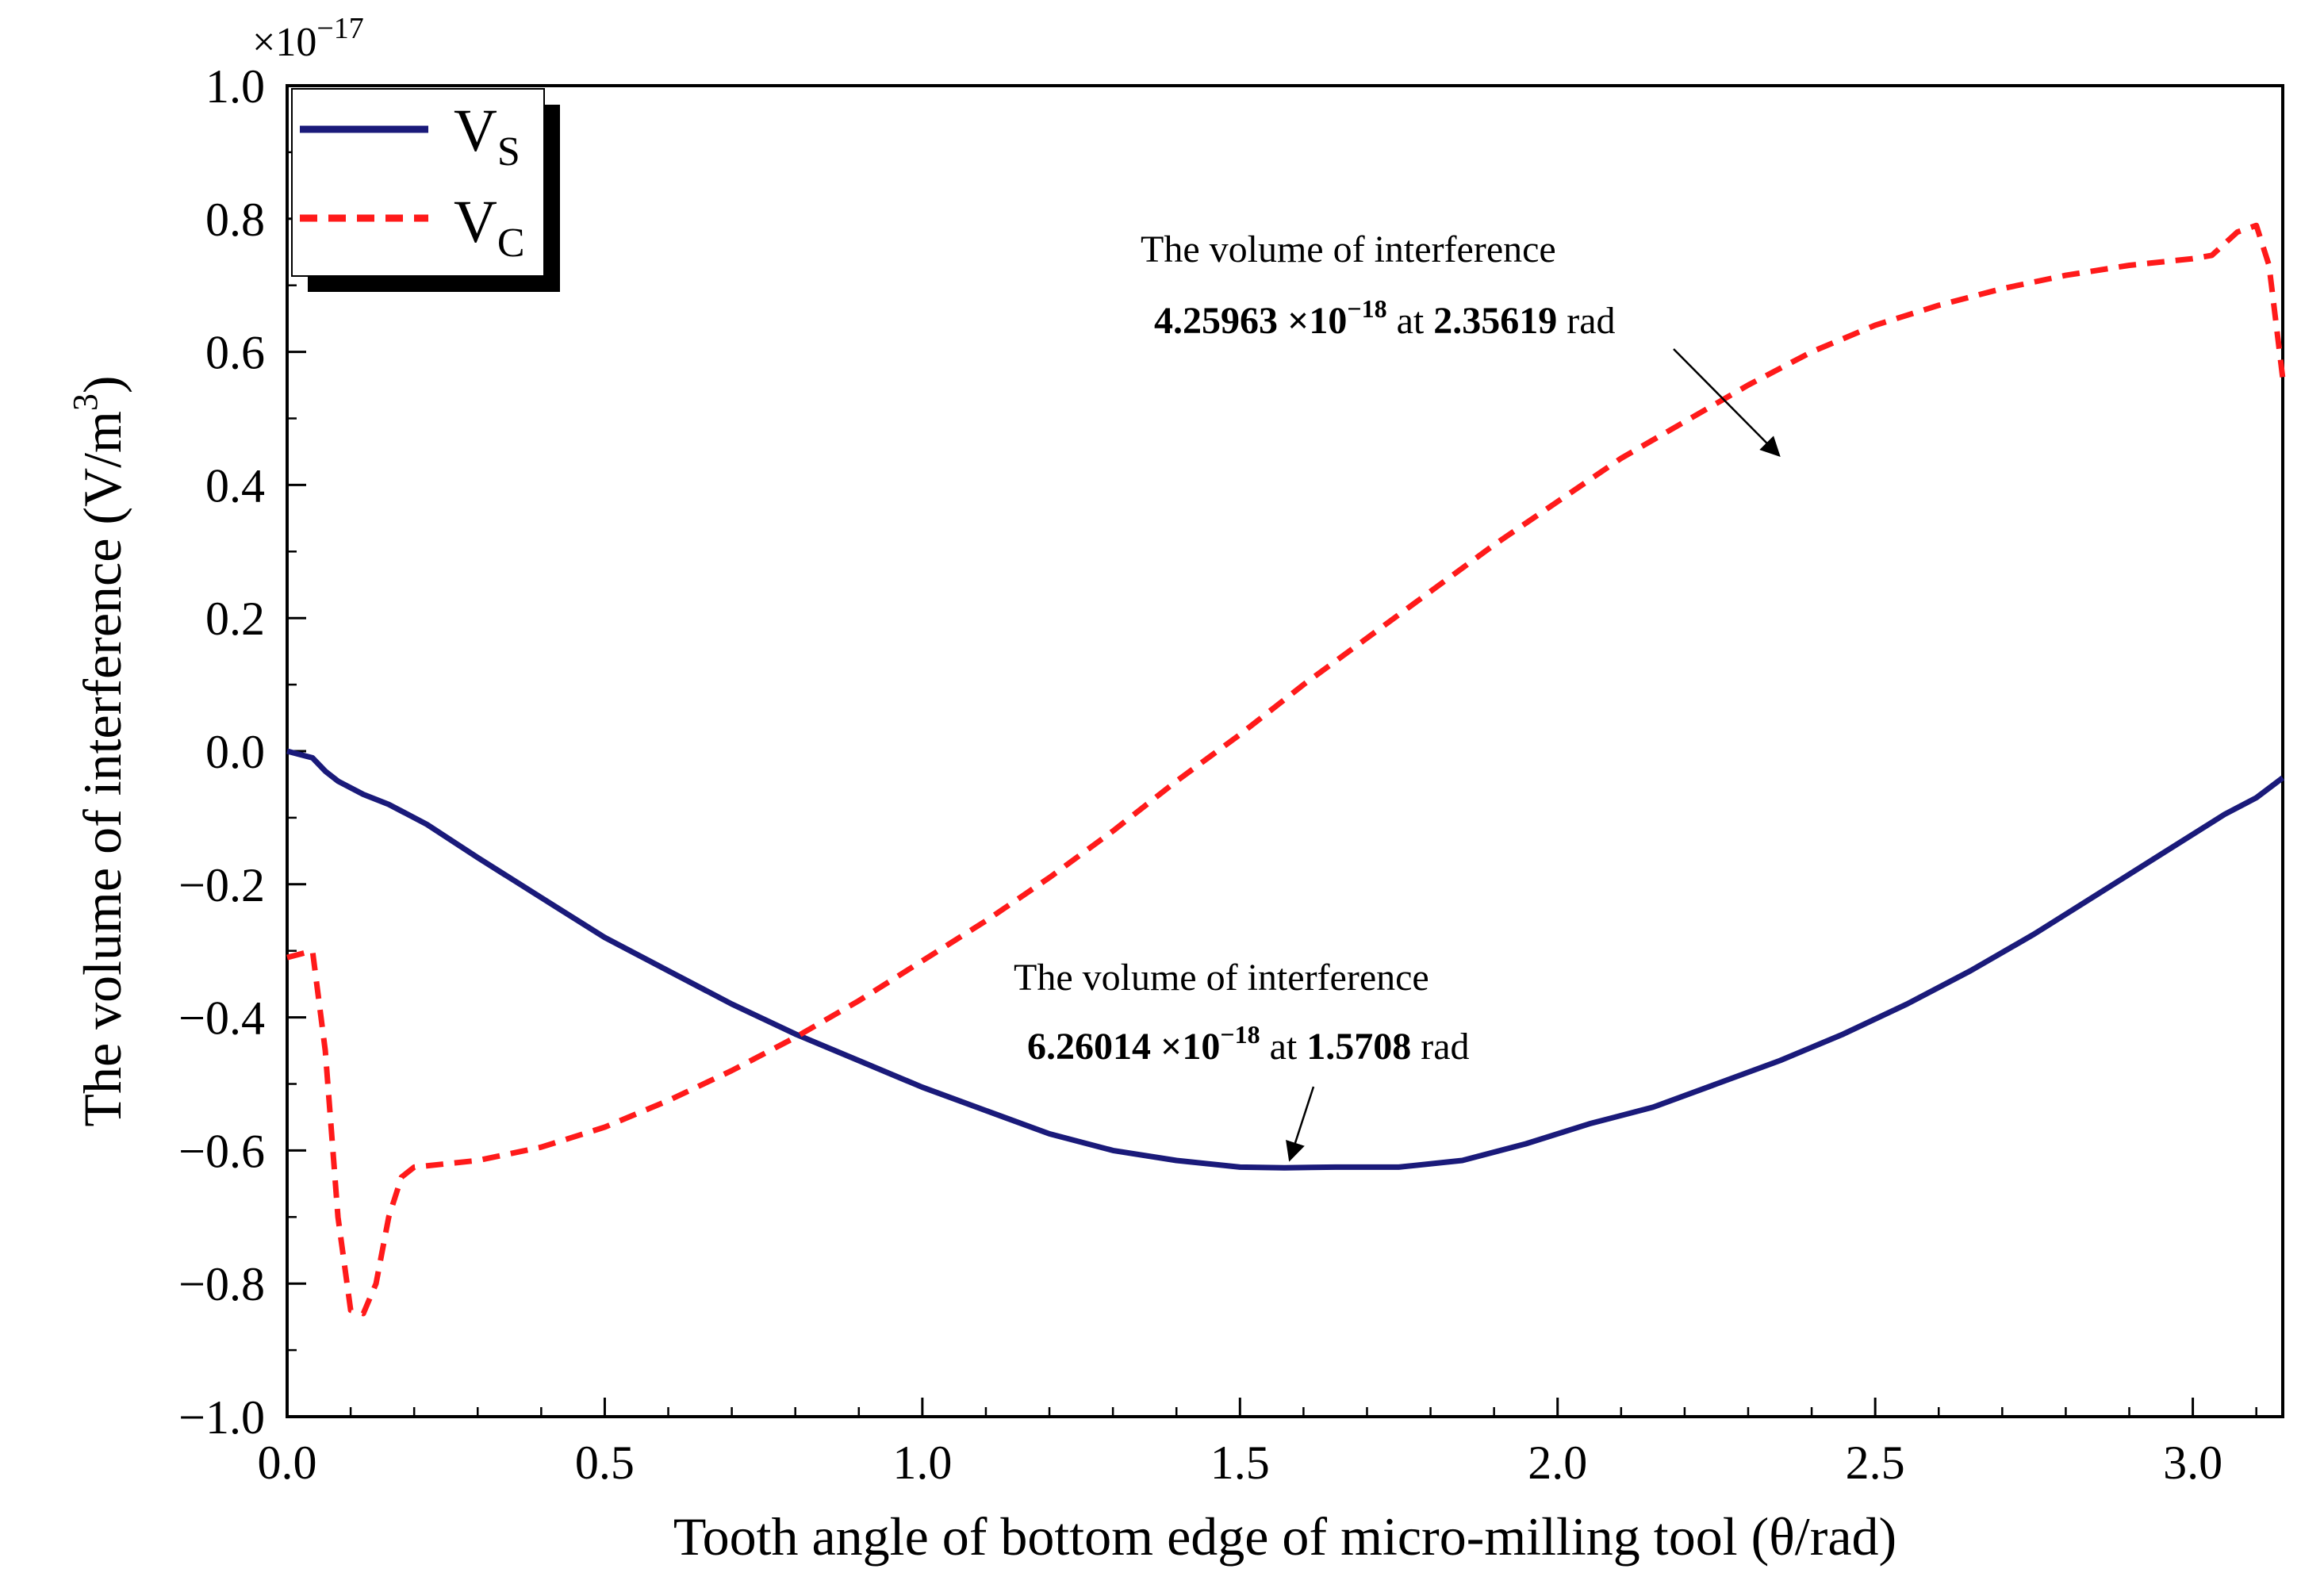 The height and width of the screenshot is (1588, 2324). Describe the element at coordinates (235, 752) in the screenshot. I see `y-tick-label: 0.0` at that location.